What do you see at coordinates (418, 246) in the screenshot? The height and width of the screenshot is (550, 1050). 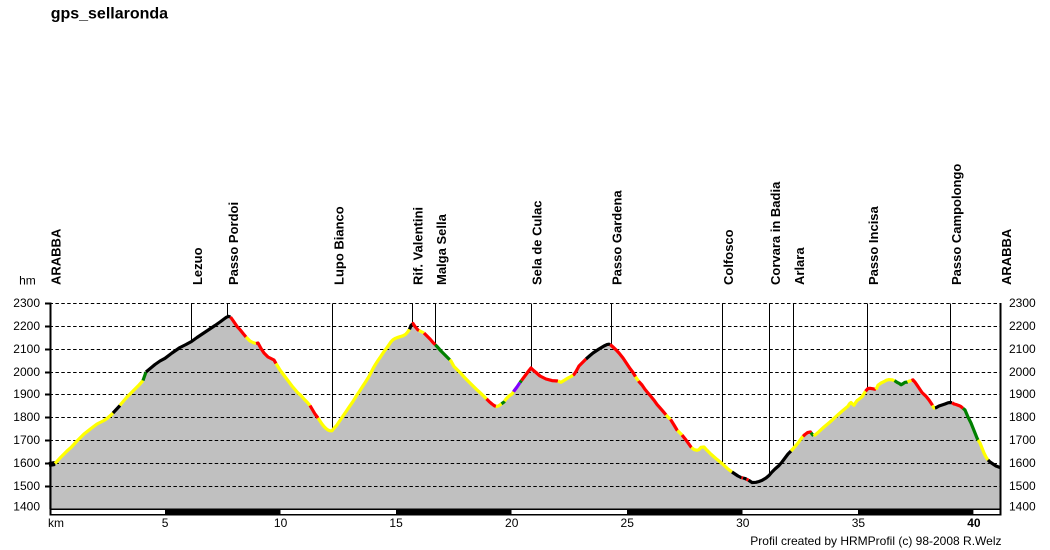 I see `svg-text: Rif. Valentini` at bounding box center [418, 246].